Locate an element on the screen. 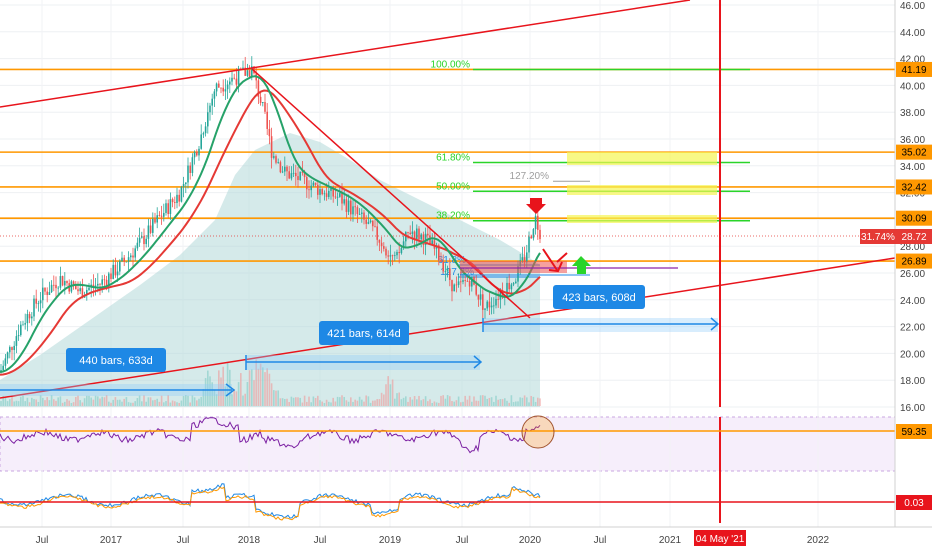 This screenshot has width=932, height=550. downtrend-line is located at coordinates (391, 193).